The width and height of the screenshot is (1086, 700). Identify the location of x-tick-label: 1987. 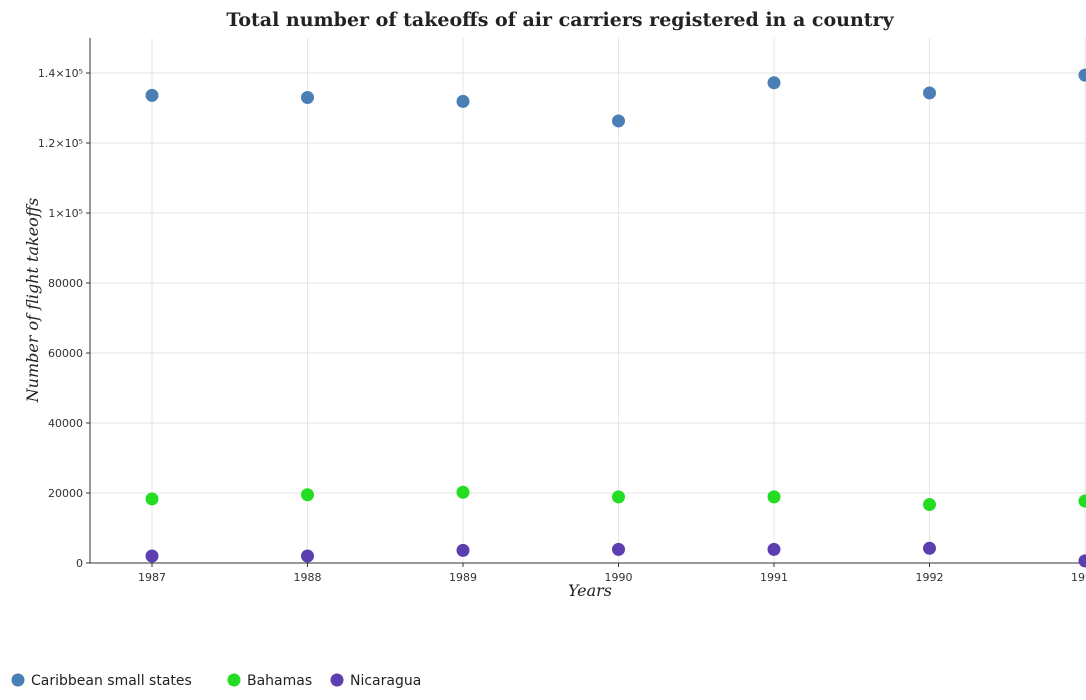
(152, 577).